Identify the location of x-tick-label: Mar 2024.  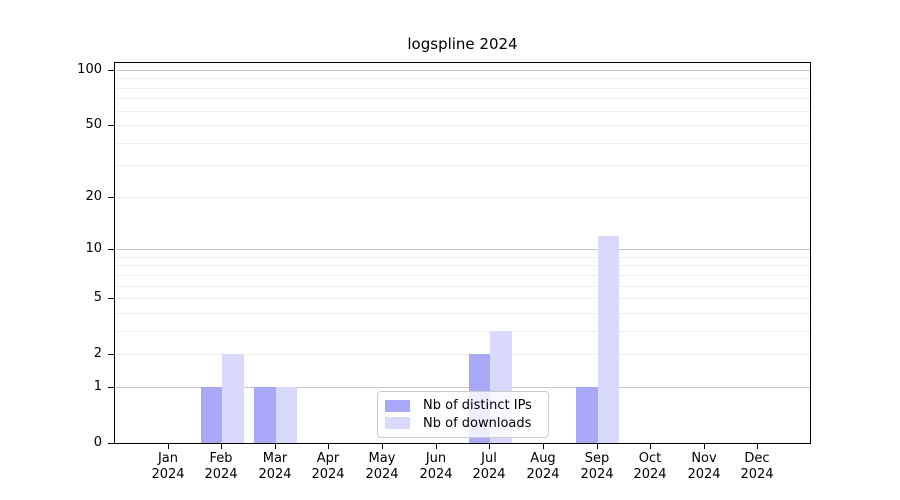
(275, 466).